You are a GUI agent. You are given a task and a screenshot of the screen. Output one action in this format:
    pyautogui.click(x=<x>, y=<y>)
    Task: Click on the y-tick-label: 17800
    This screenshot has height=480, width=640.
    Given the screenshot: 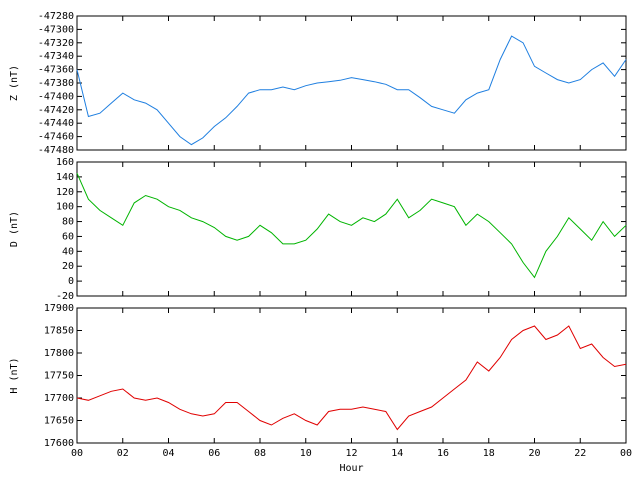 What is the action you would take?
    pyautogui.click(x=59, y=353)
    